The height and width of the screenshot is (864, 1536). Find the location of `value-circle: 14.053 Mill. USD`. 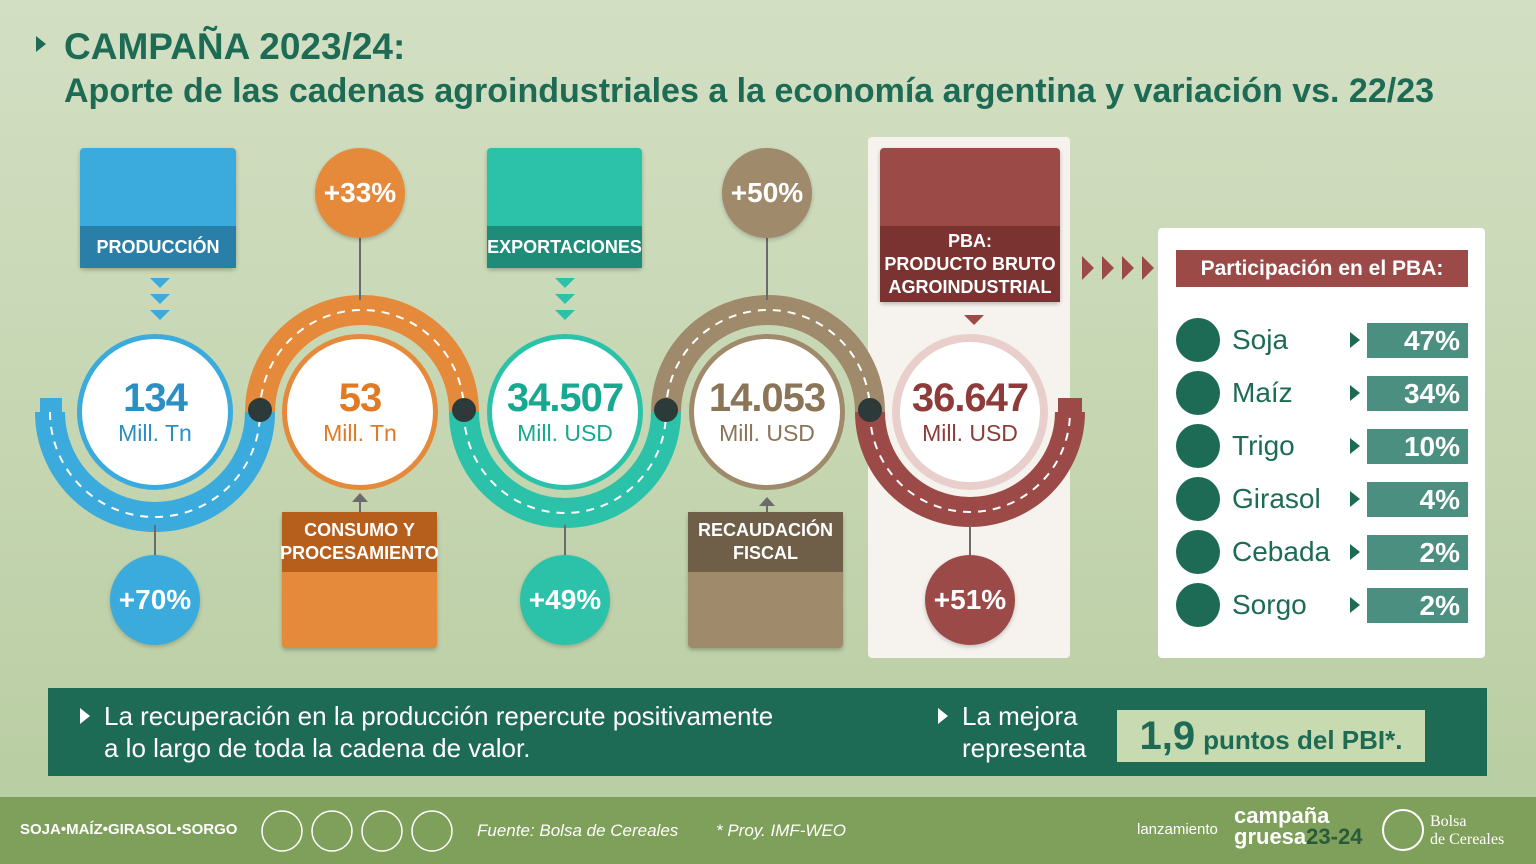

value-circle: 14.053 Mill. USD is located at coordinates (767, 412).